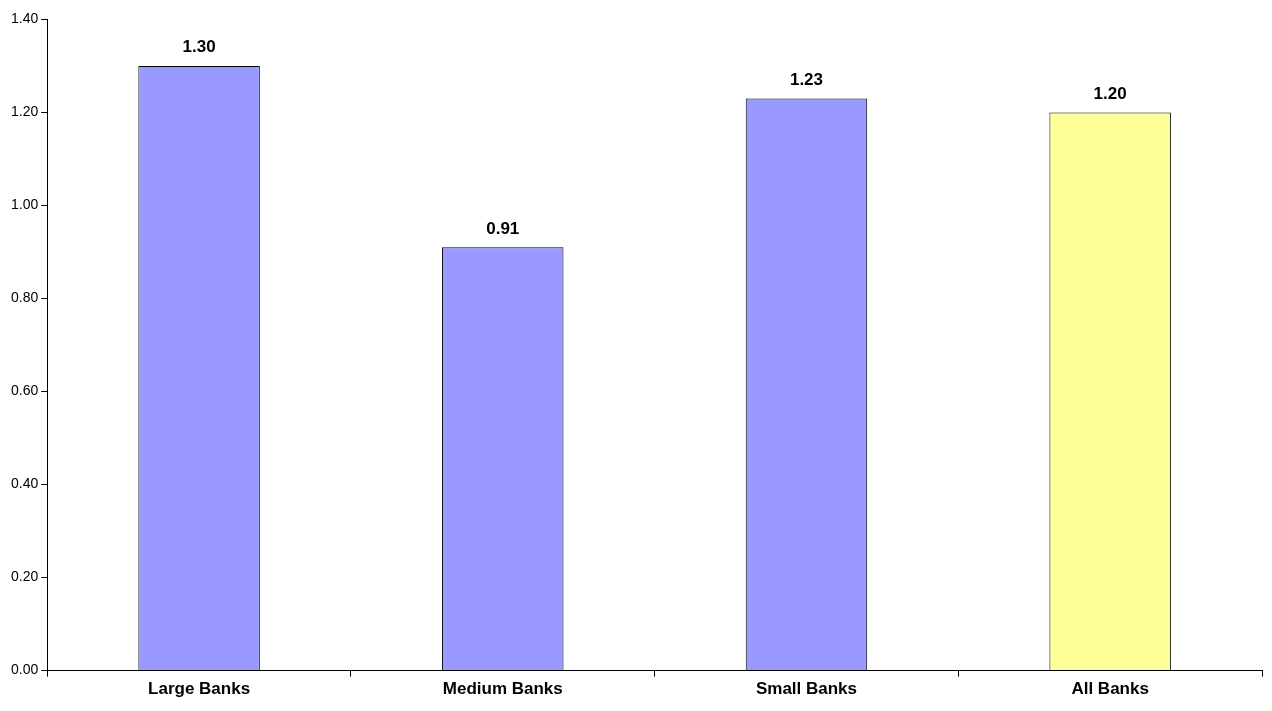  What do you see at coordinates (502, 689) in the screenshot?
I see `x-tick-label: Medium Banks` at bounding box center [502, 689].